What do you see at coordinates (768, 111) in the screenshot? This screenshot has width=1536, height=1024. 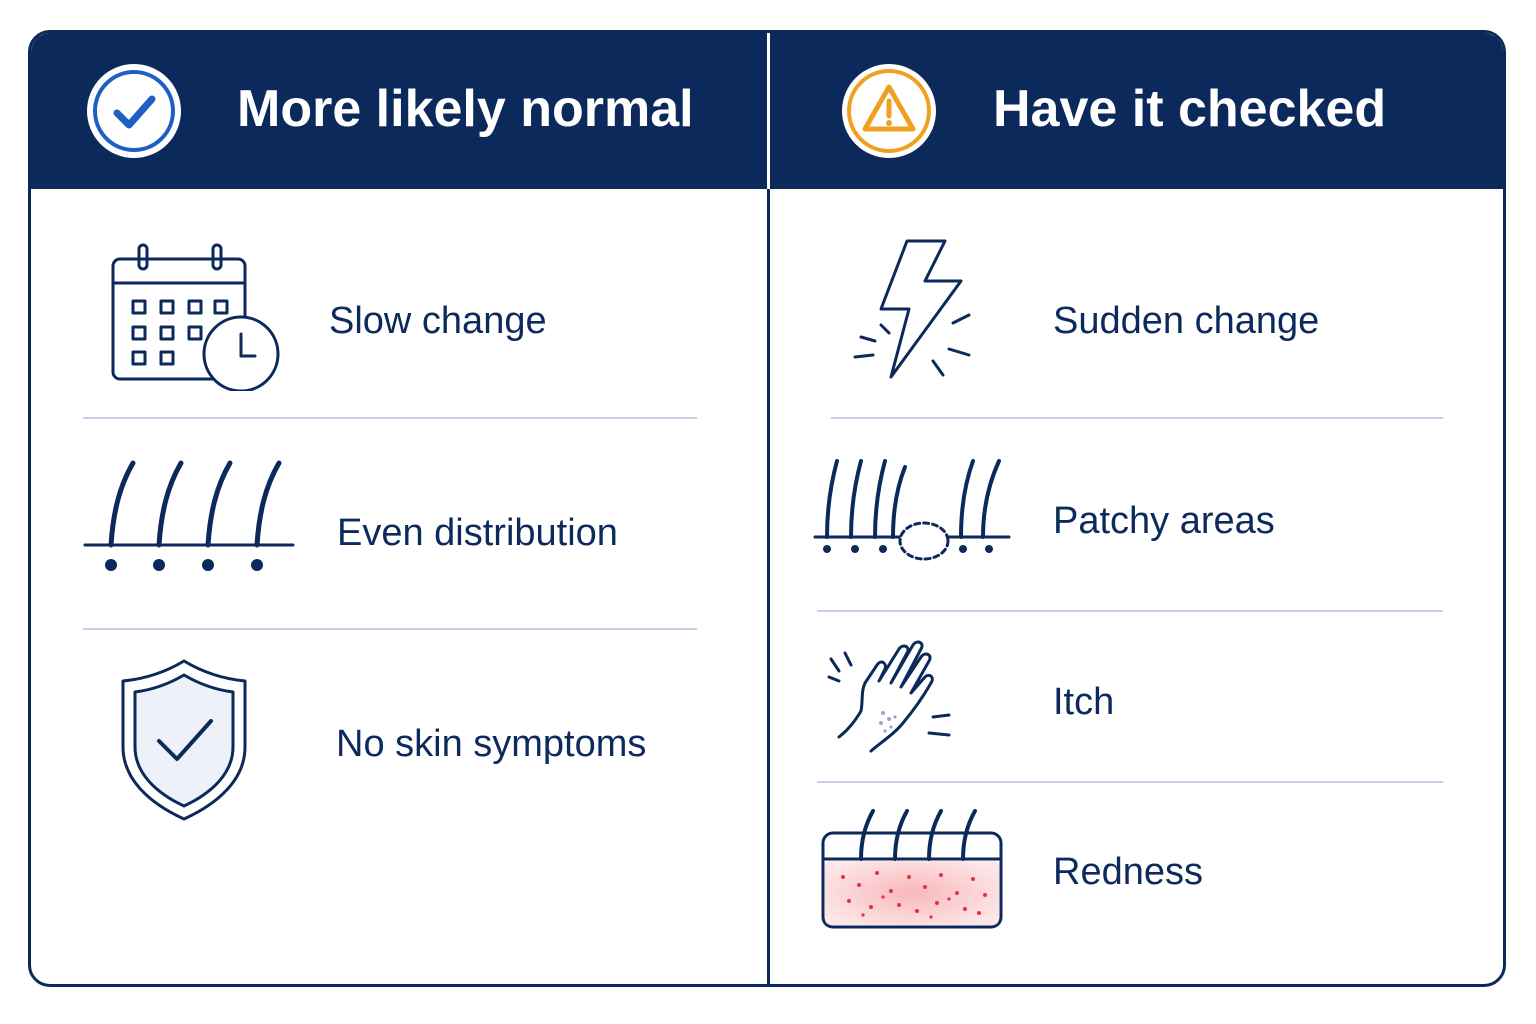 I see `header-divider` at bounding box center [768, 111].